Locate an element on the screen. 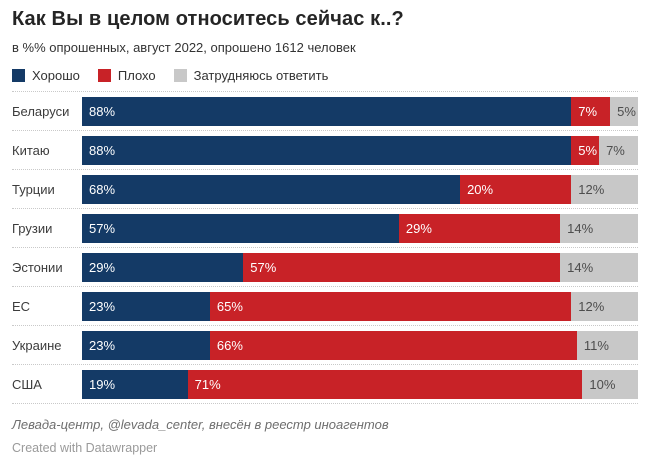 Image resolution: width=651 pixels, height=457 pixels. category-label: Турции is located at coordinates (33, 189).